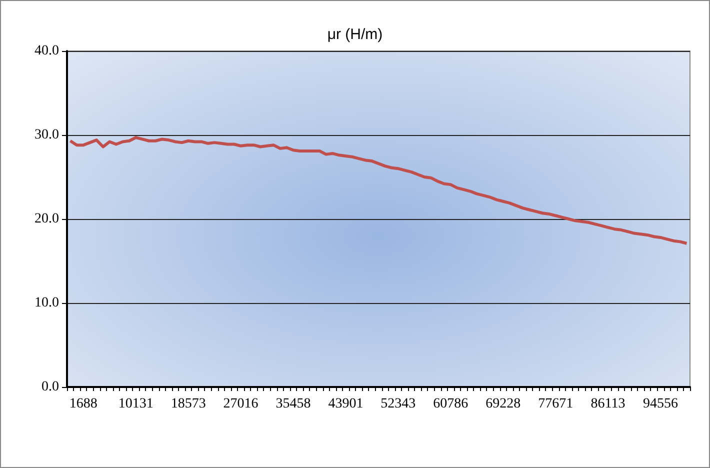 Image resolution: width=710 pixels, height=468 pixels. Describe the element at coordinates (556, 404) in the screenshot. I see `x-tick-label: 77671` at that location.